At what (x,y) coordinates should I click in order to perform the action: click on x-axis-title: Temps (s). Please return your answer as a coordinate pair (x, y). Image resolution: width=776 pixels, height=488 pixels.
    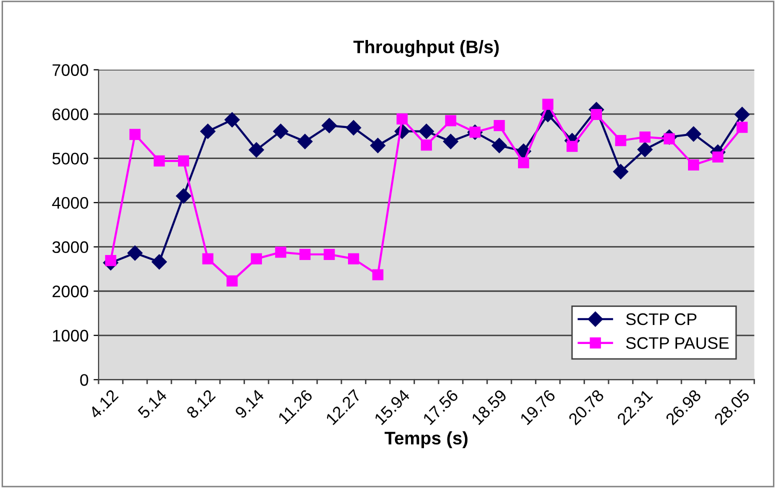
    Looking at the image, I should click on (426, 439).